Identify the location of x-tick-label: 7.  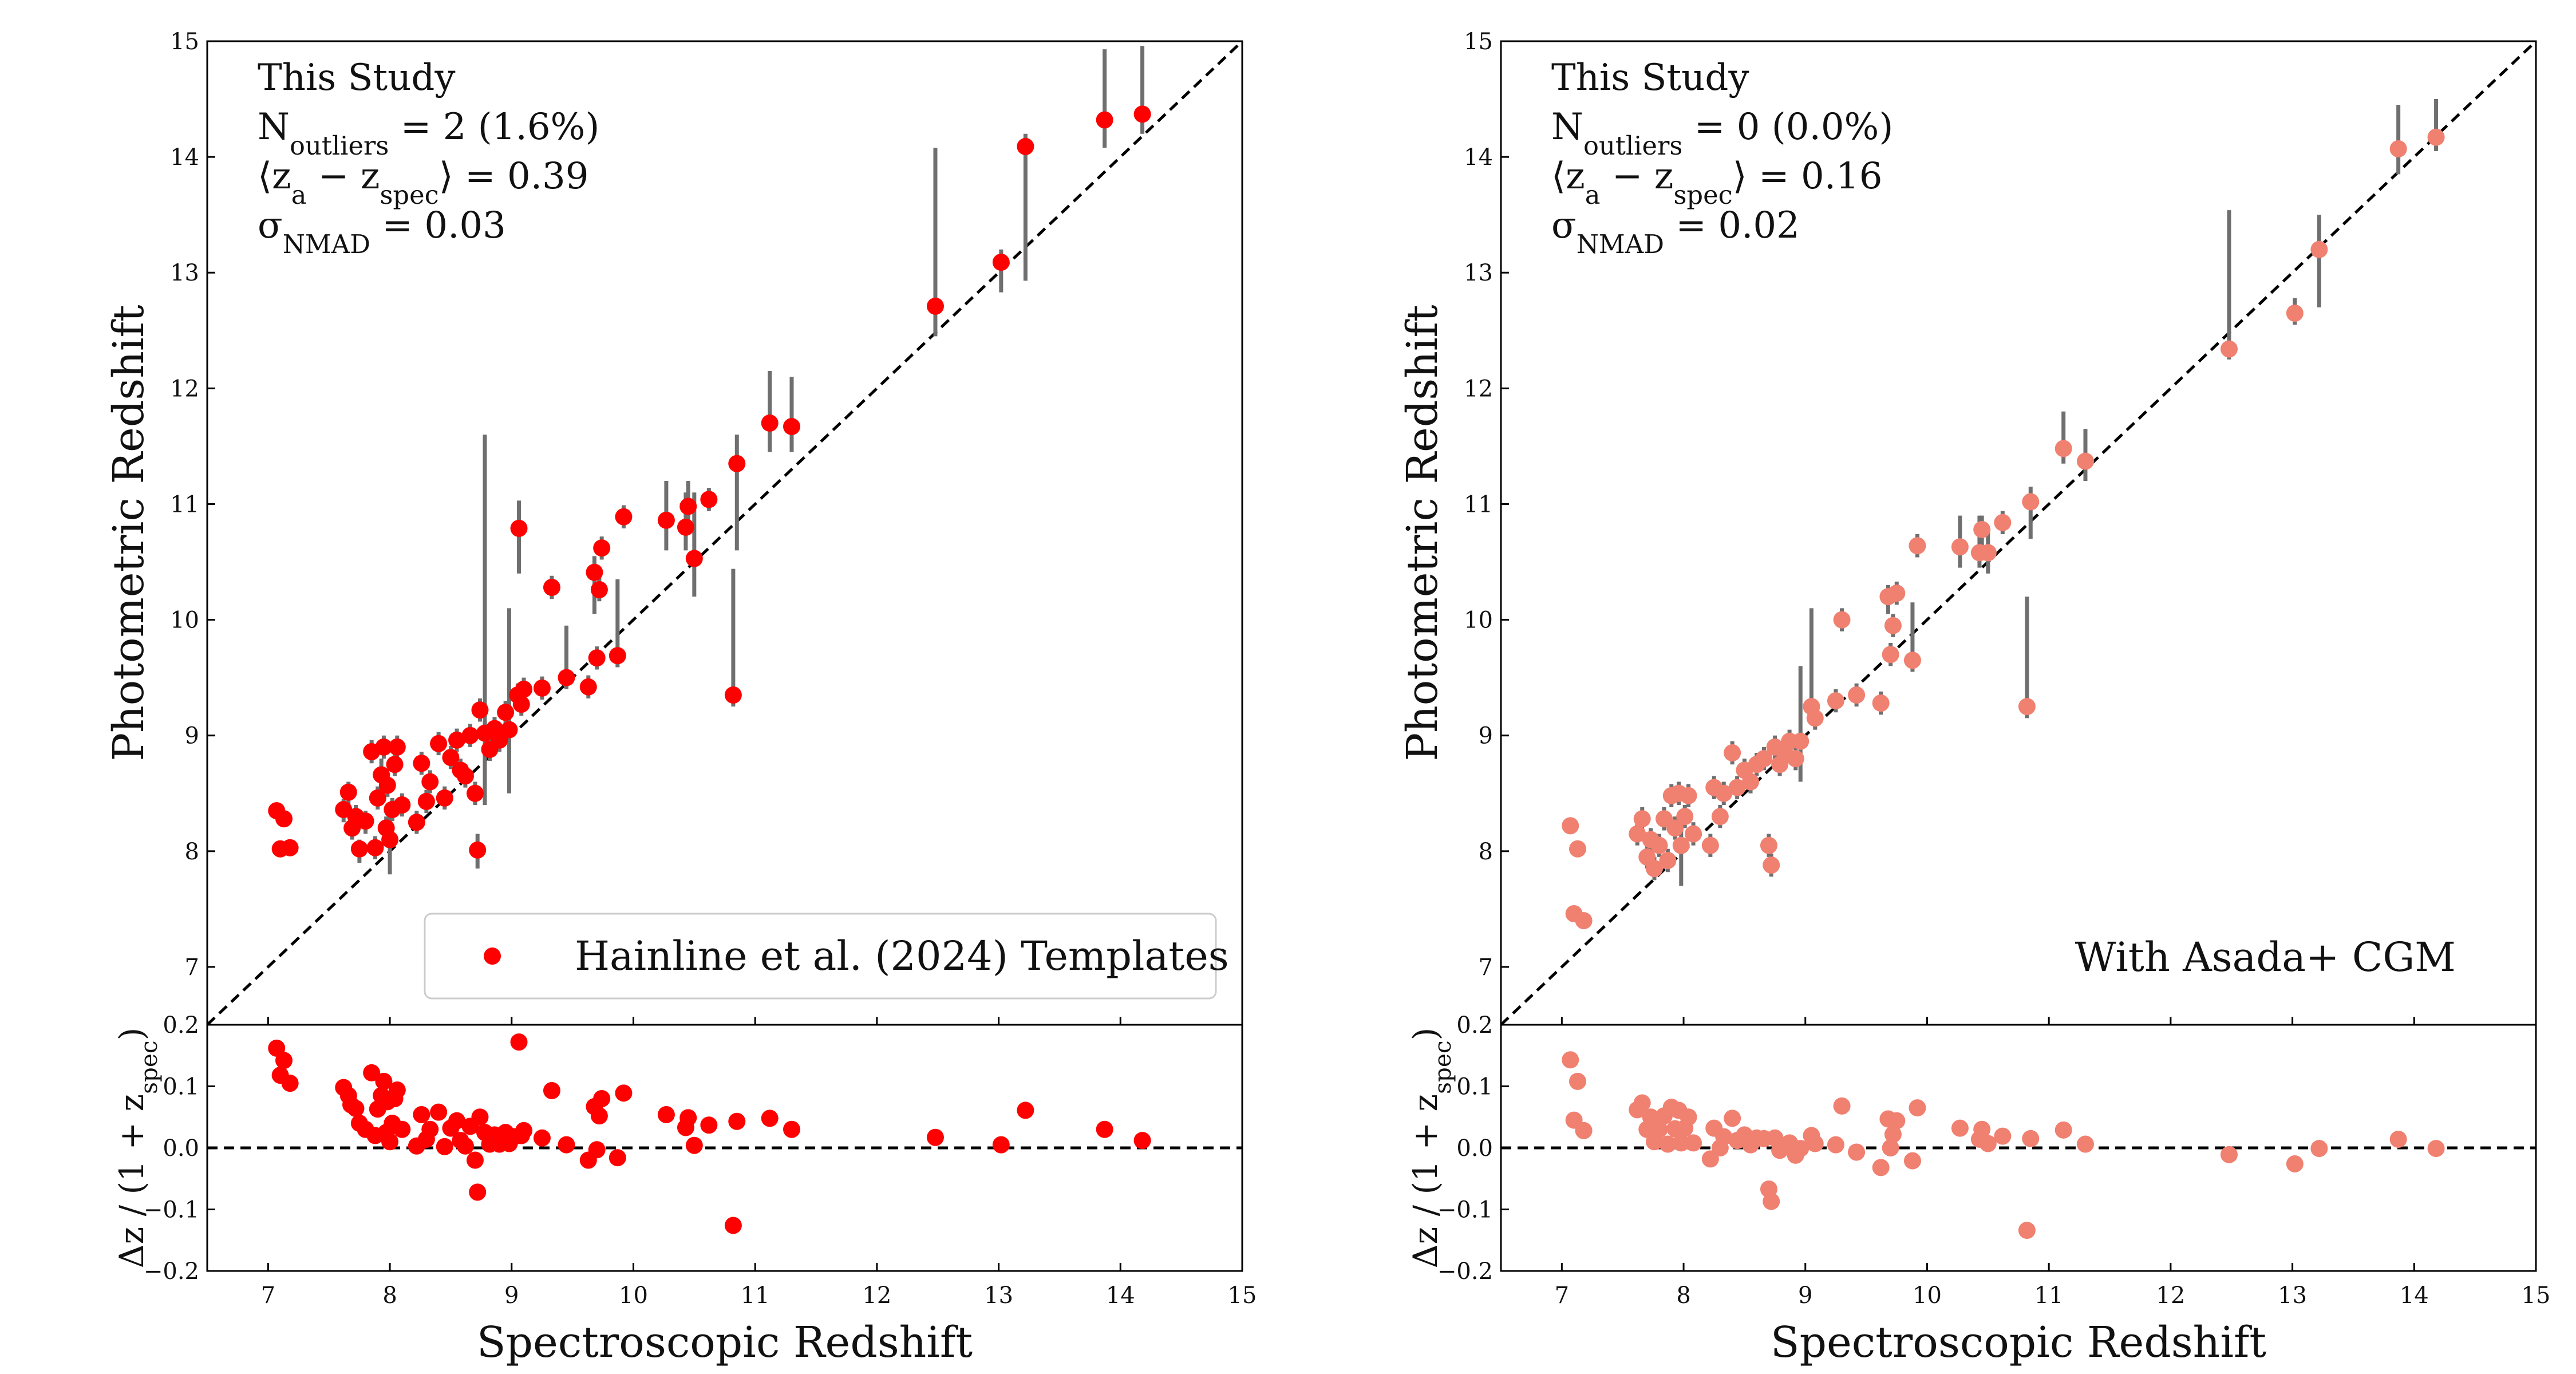
(1562, 1295).